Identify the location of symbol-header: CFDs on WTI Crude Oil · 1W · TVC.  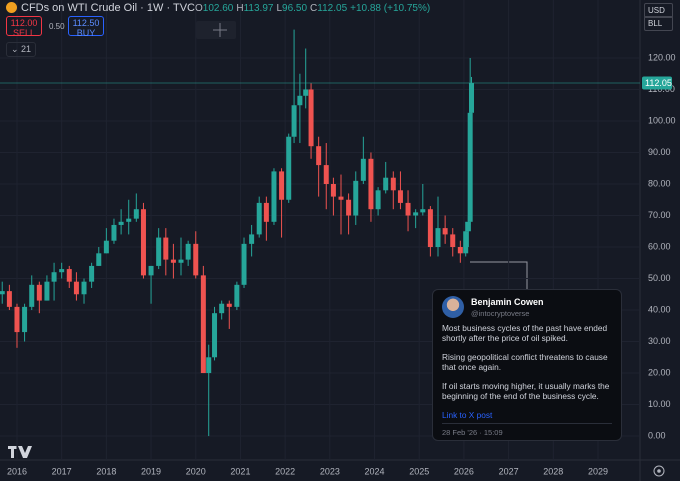
(100, 8).